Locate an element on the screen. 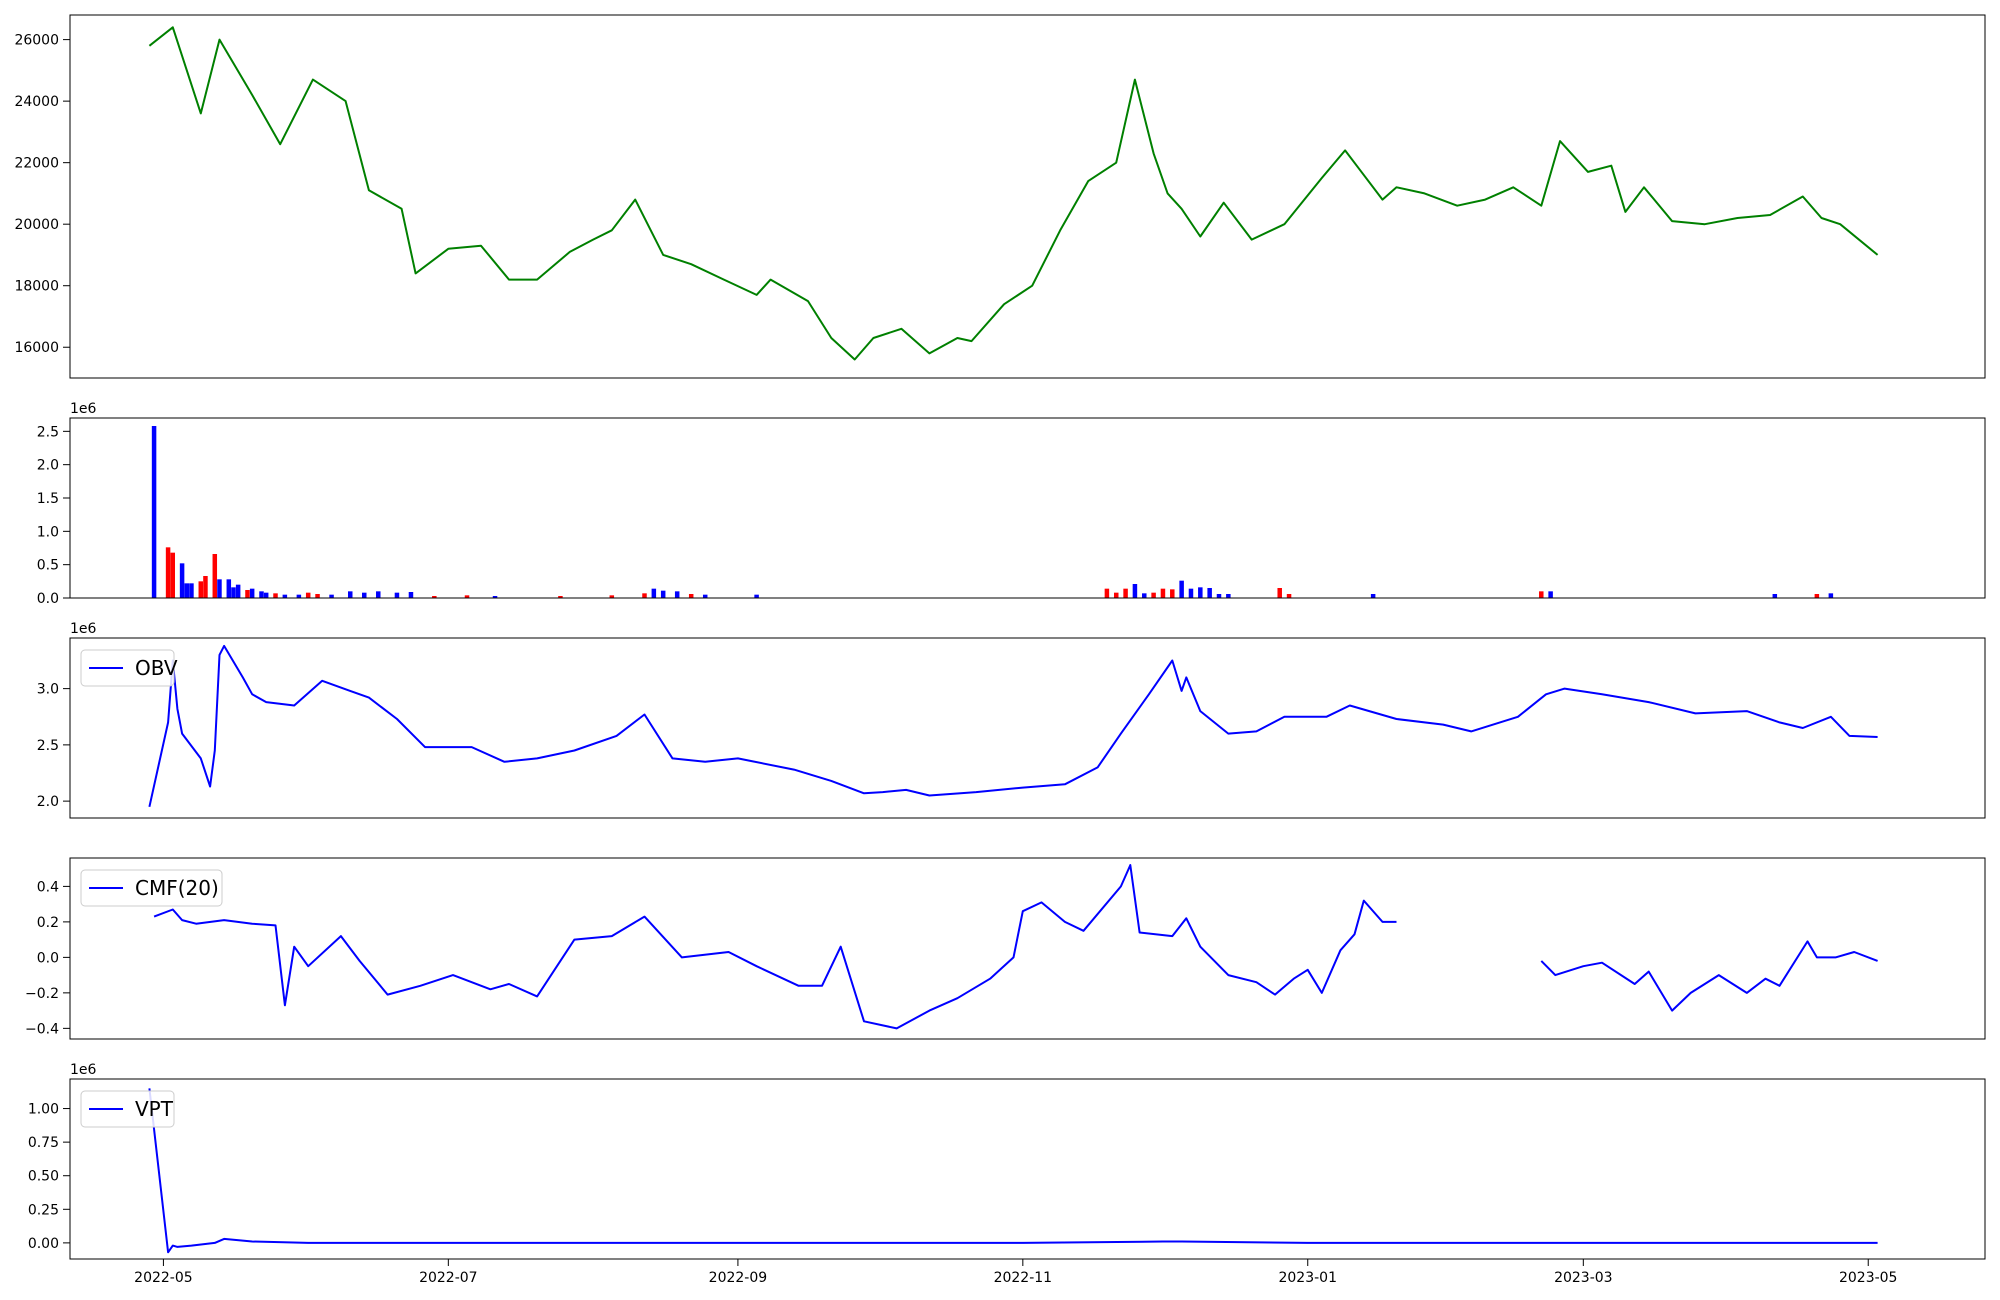  obv-ytick-label: 2.0 is located at coordinates (48, 802).